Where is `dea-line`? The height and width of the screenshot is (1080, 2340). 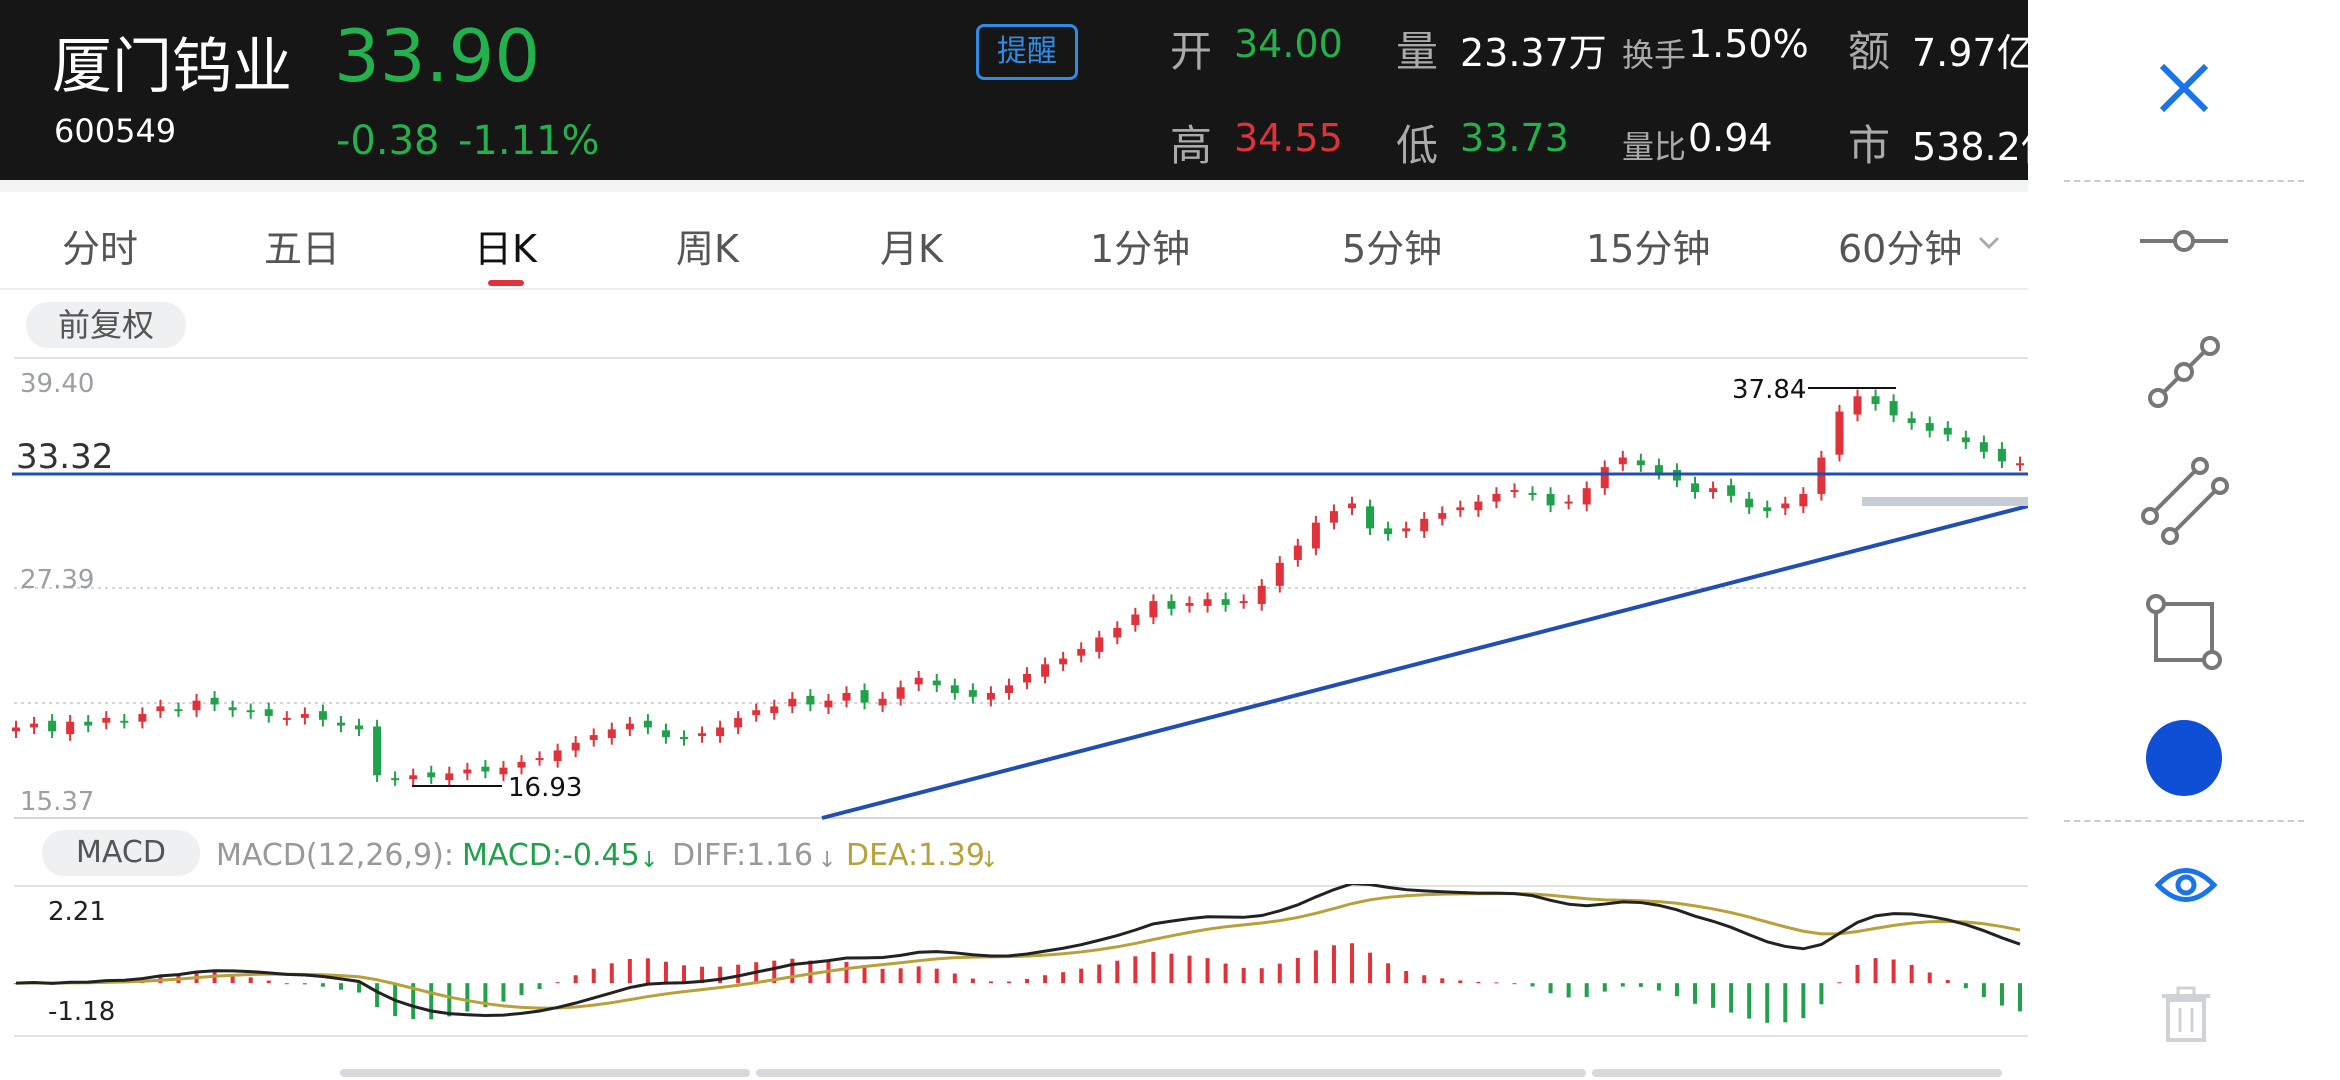 dea-line is located at coordinates (1018, 951).